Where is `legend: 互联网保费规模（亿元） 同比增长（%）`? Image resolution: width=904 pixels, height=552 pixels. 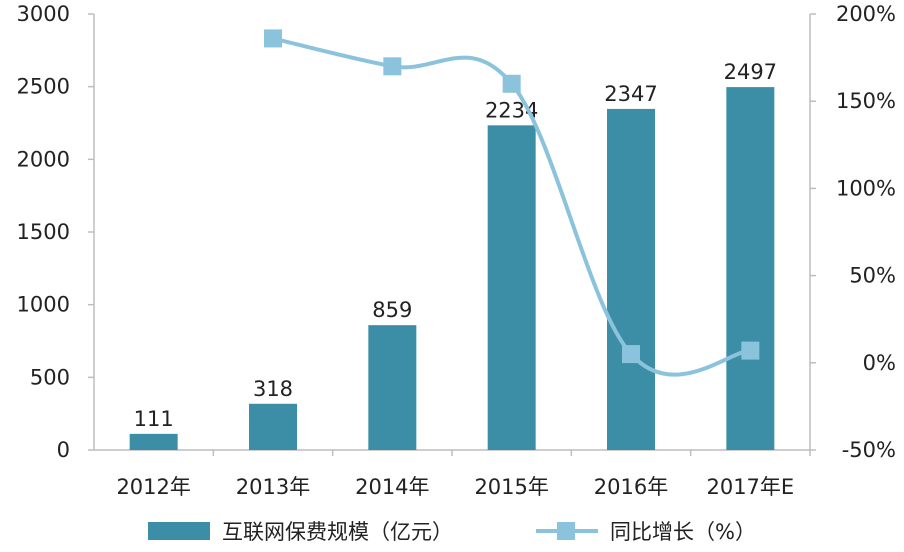 legend: 互联网保费规模（亿元） 同比增长（%） is located at coordinates (452, 532).